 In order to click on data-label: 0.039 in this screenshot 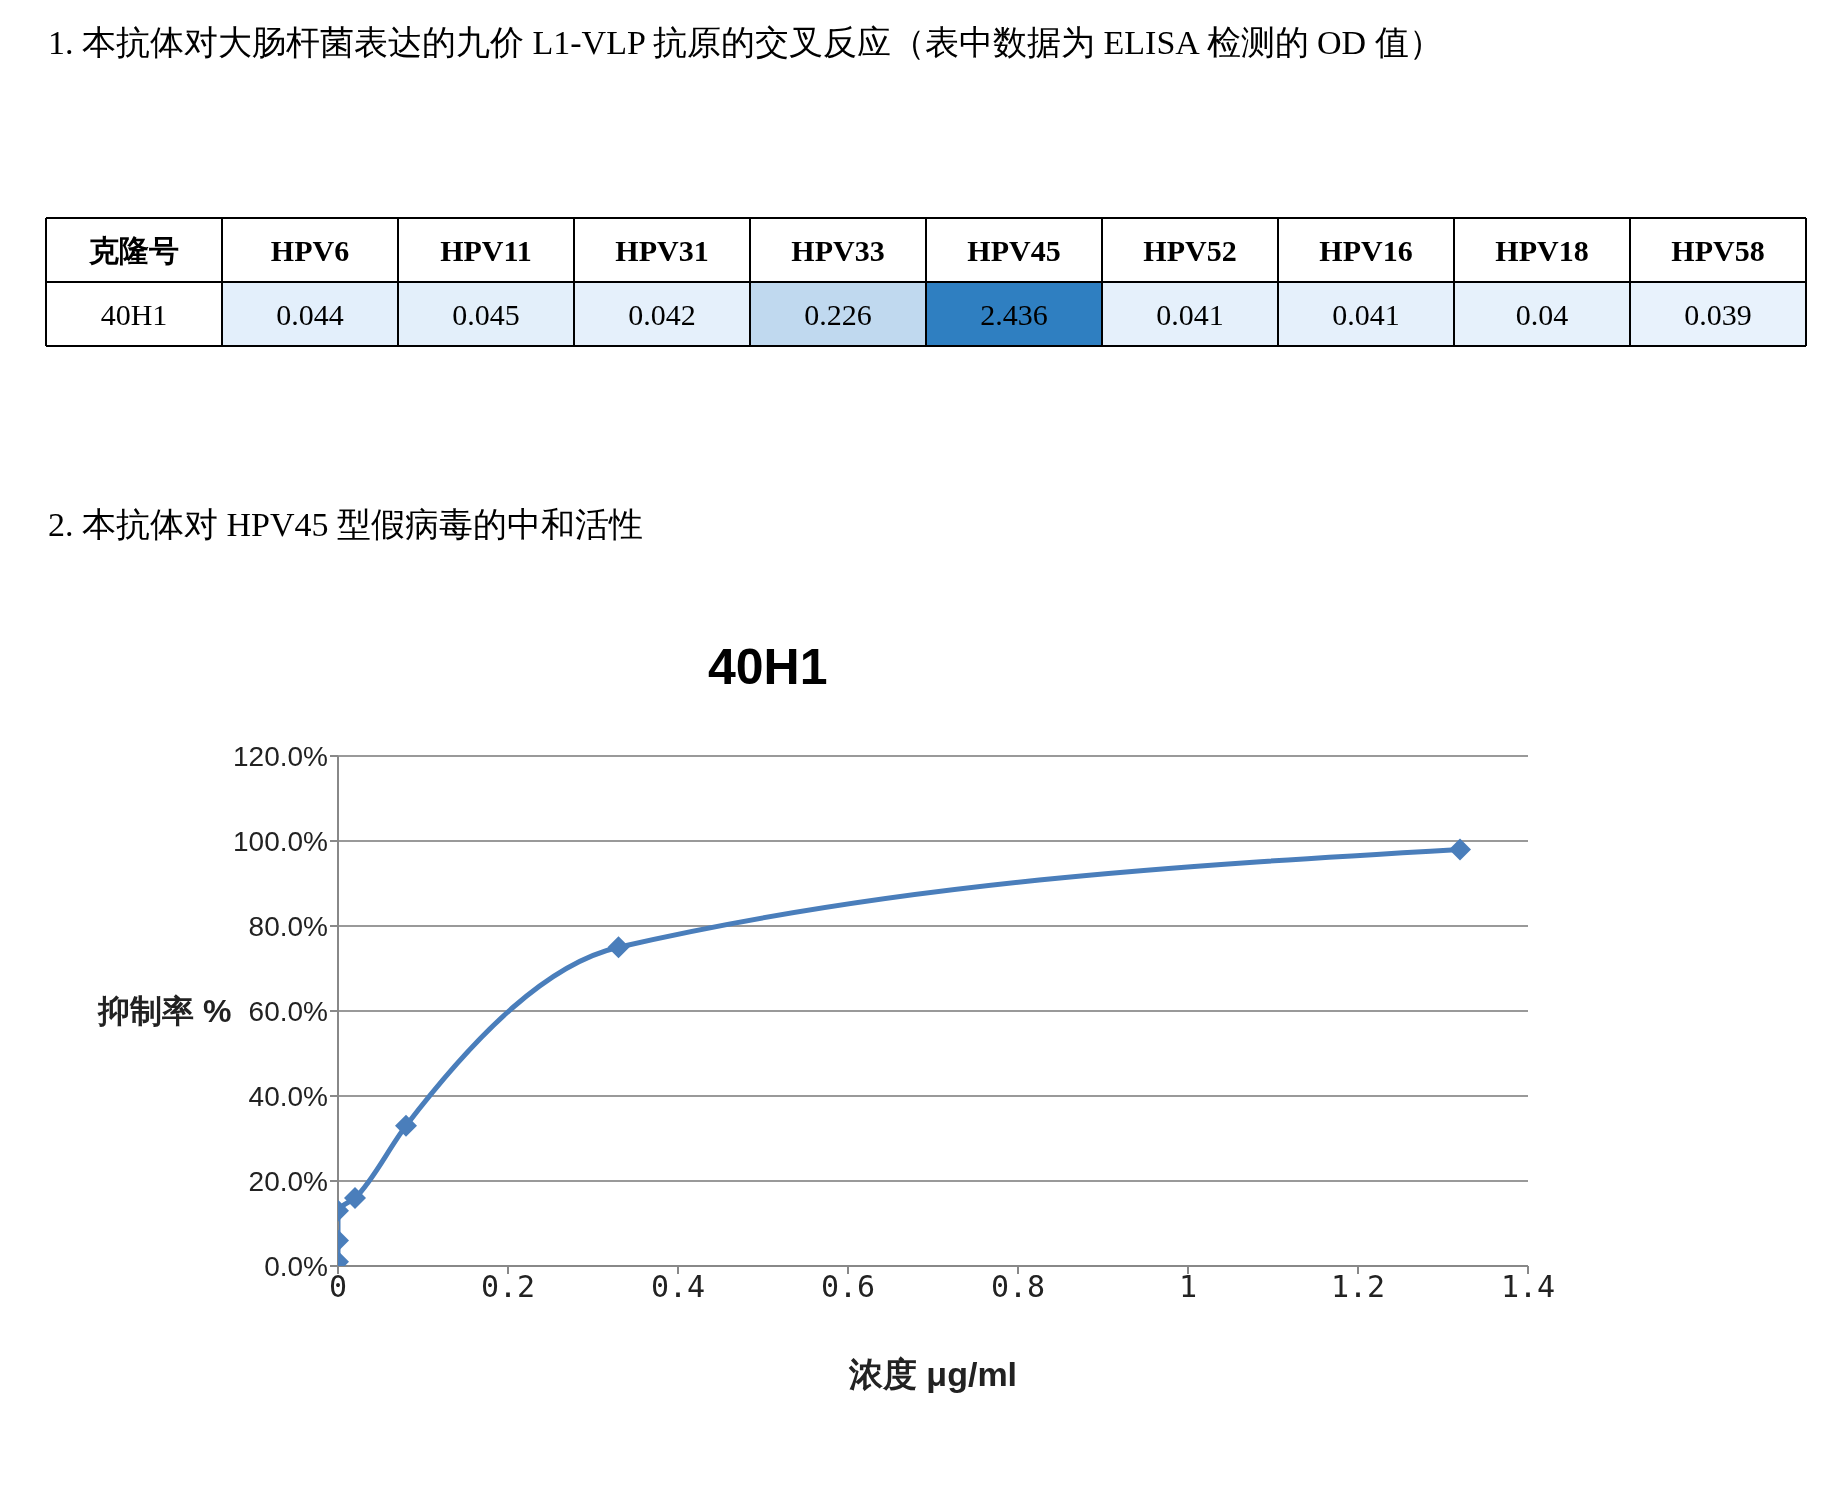, I will do `click(1718, 314)`.